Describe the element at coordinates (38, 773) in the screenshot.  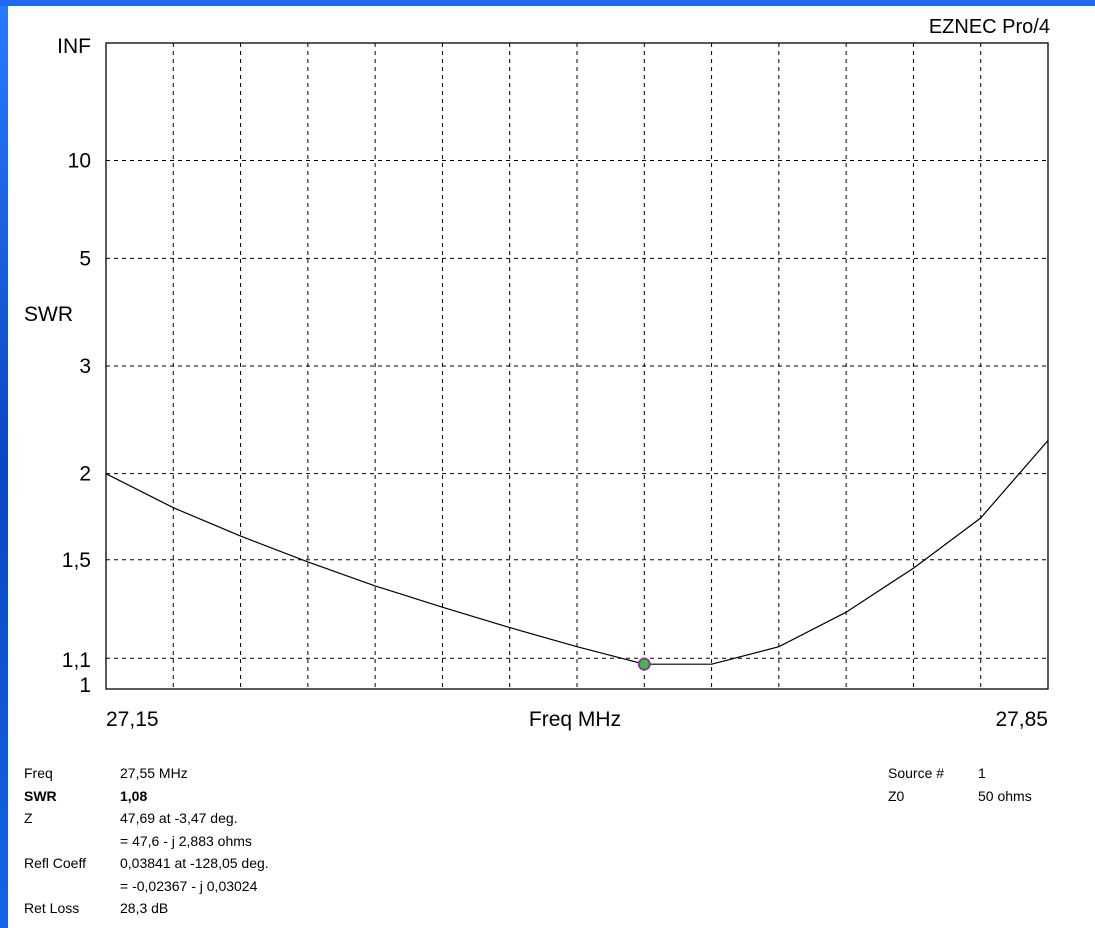
I see `readout-freq-label: Freq` at that location.